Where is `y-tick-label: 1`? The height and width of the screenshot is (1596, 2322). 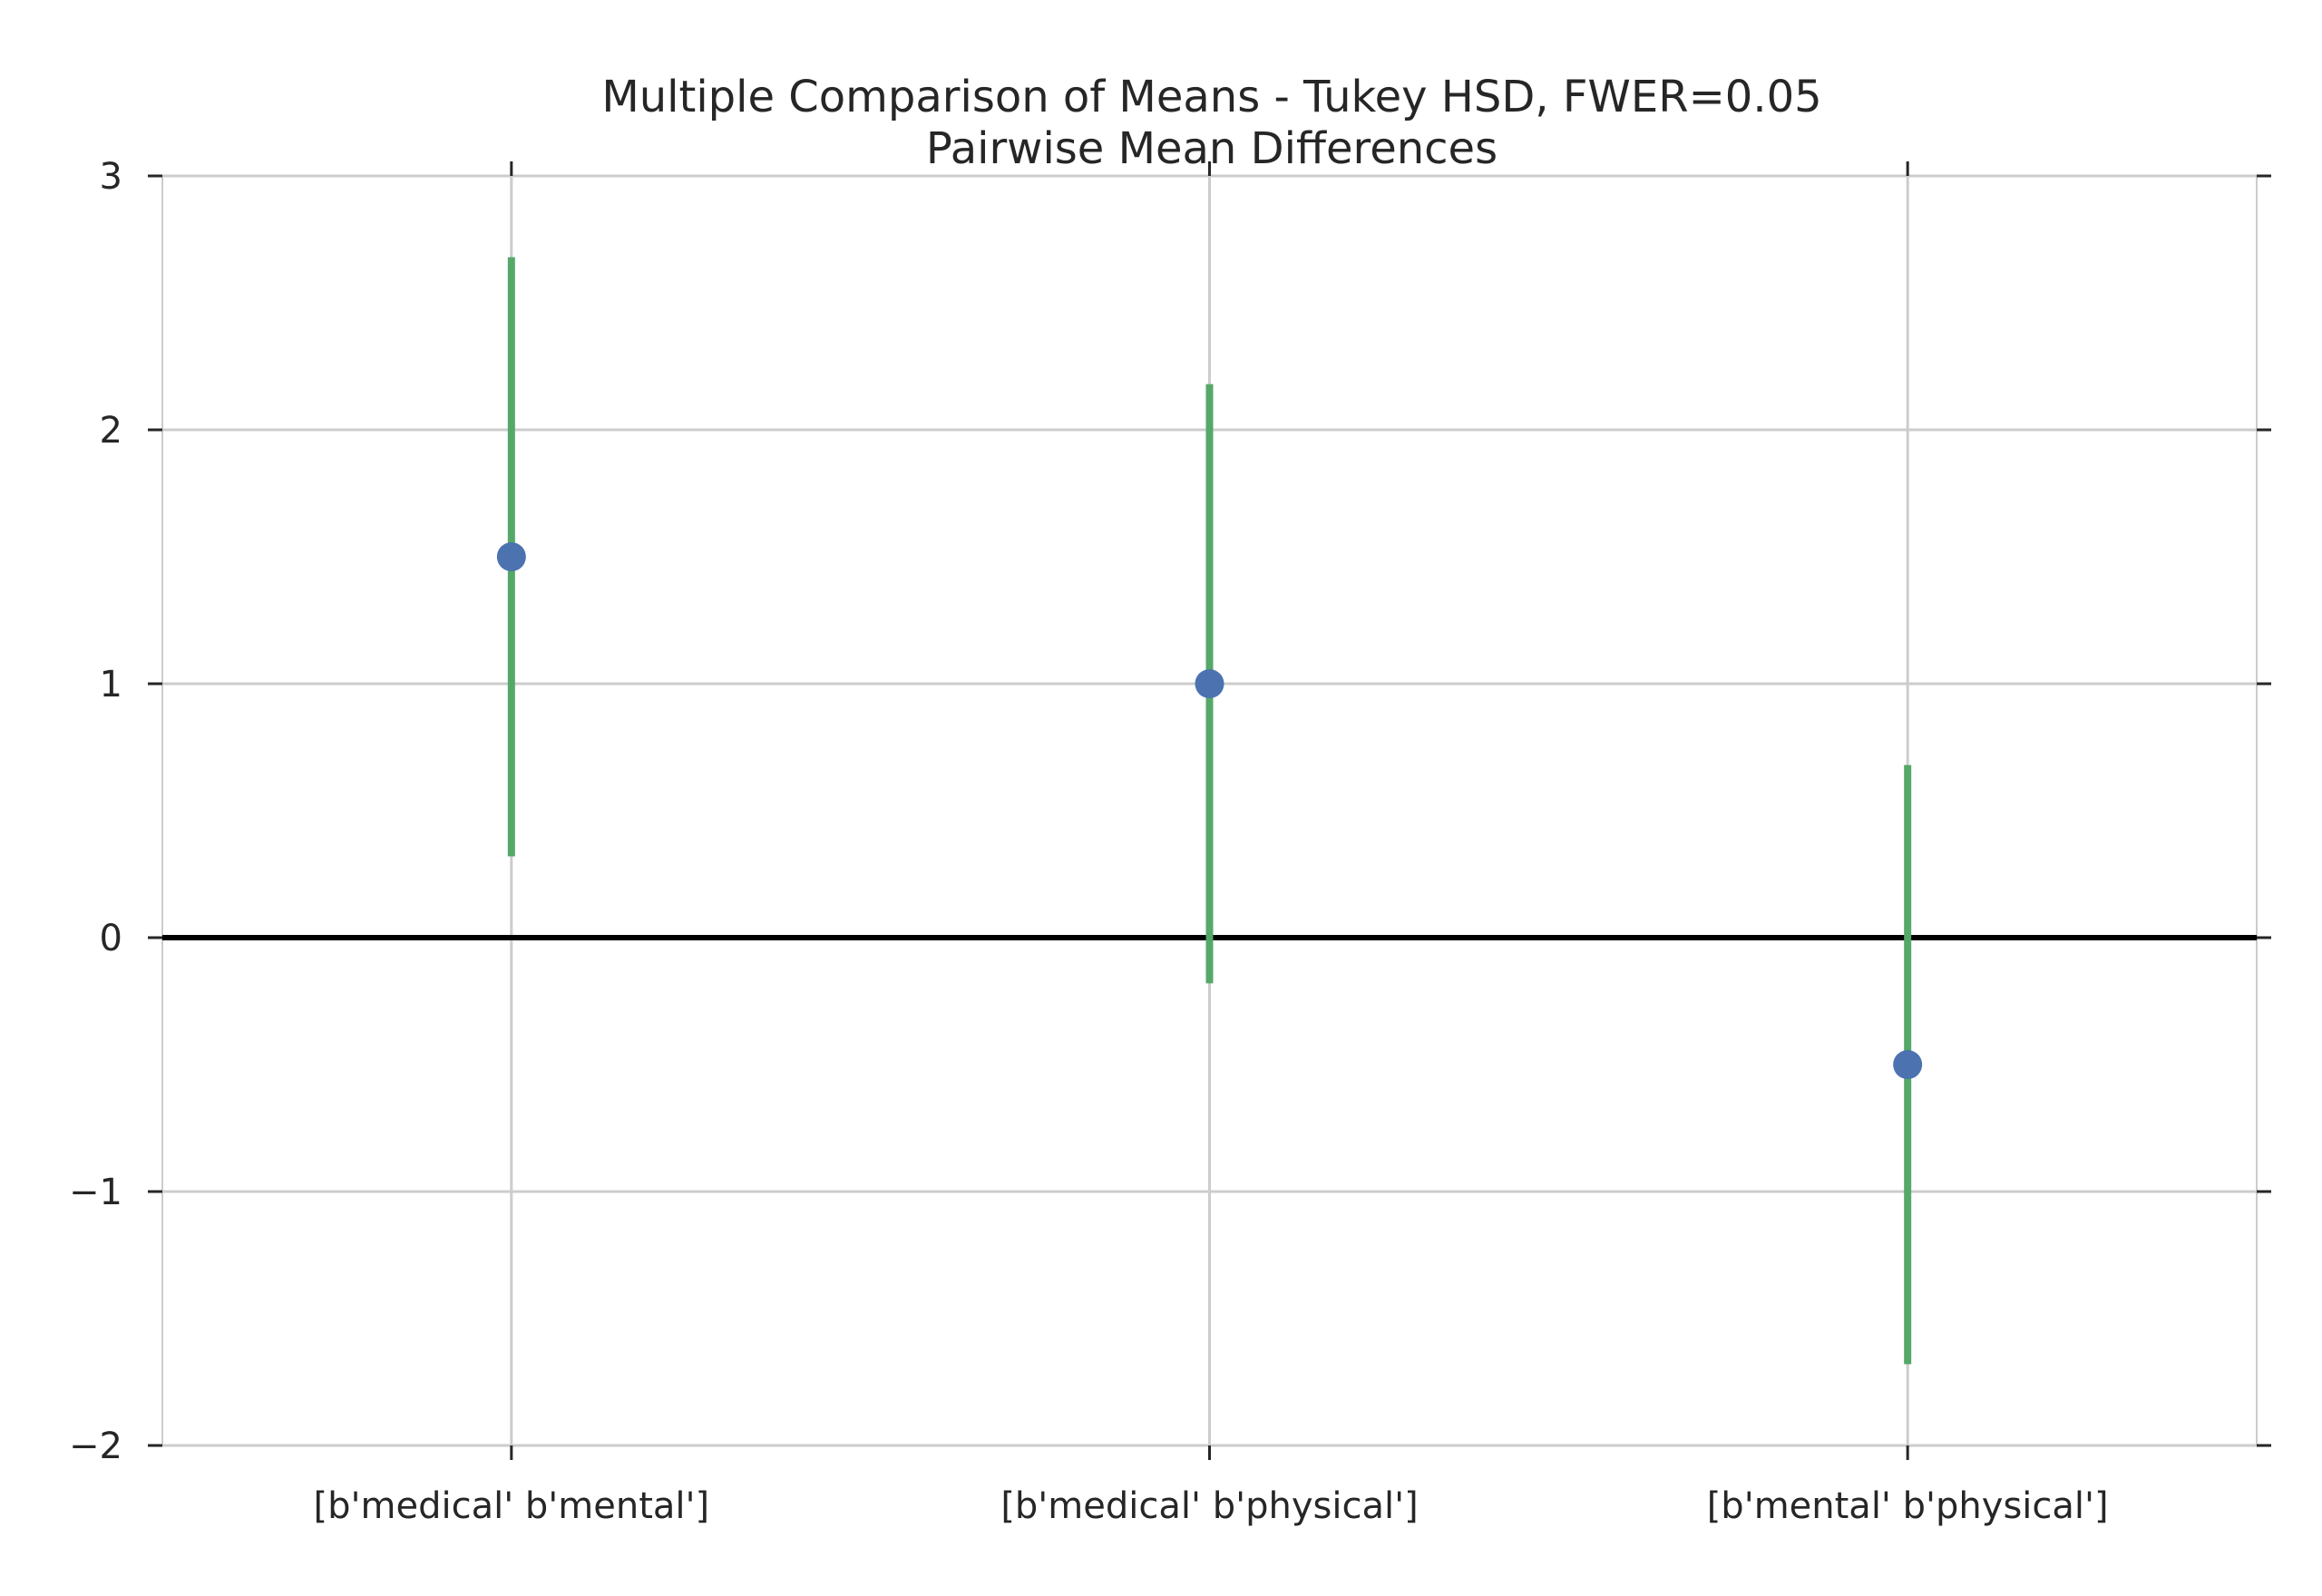
y-tick-label: 1 is located at coordinates (111, 685).